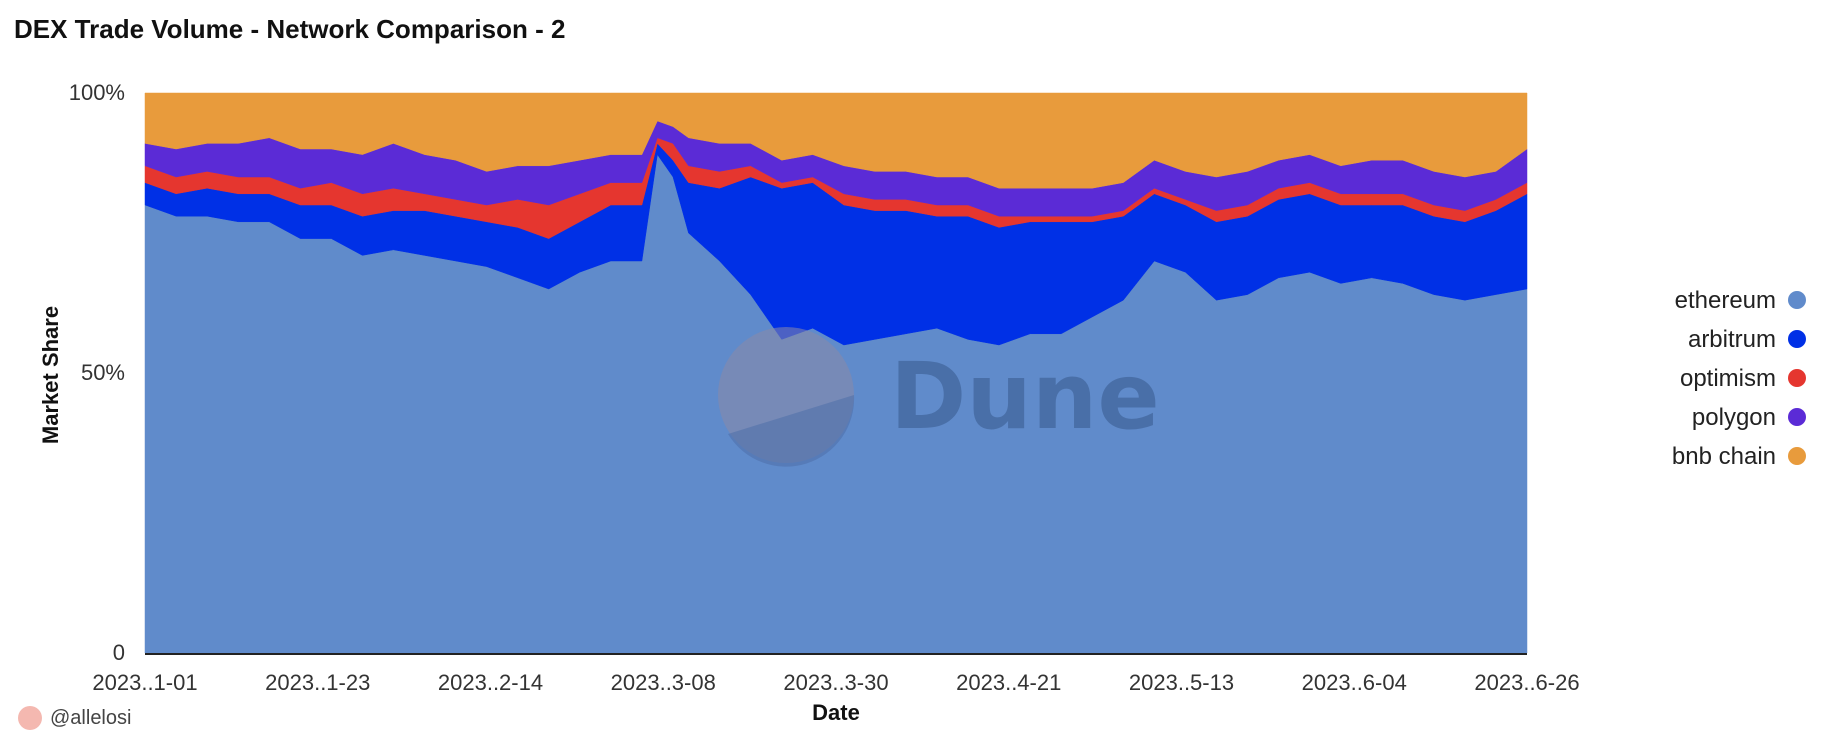 The image size is (1822, 742). What do you see at coordinates (119, 652) in the screenshot?
I see `y-tick-label: 0` at bounding box center [119, 652].